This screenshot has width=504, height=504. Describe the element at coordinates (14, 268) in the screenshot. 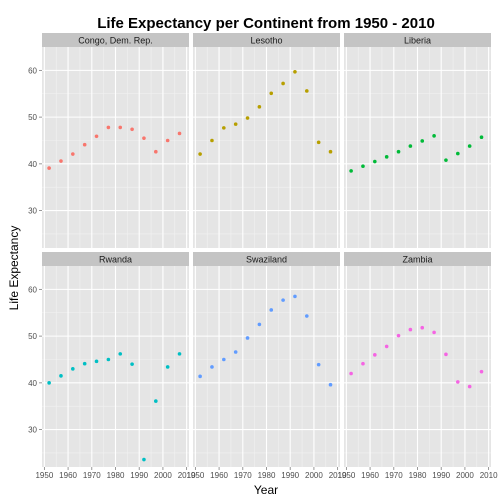

I see `y-axis-title: Life Expectancy` at that location.